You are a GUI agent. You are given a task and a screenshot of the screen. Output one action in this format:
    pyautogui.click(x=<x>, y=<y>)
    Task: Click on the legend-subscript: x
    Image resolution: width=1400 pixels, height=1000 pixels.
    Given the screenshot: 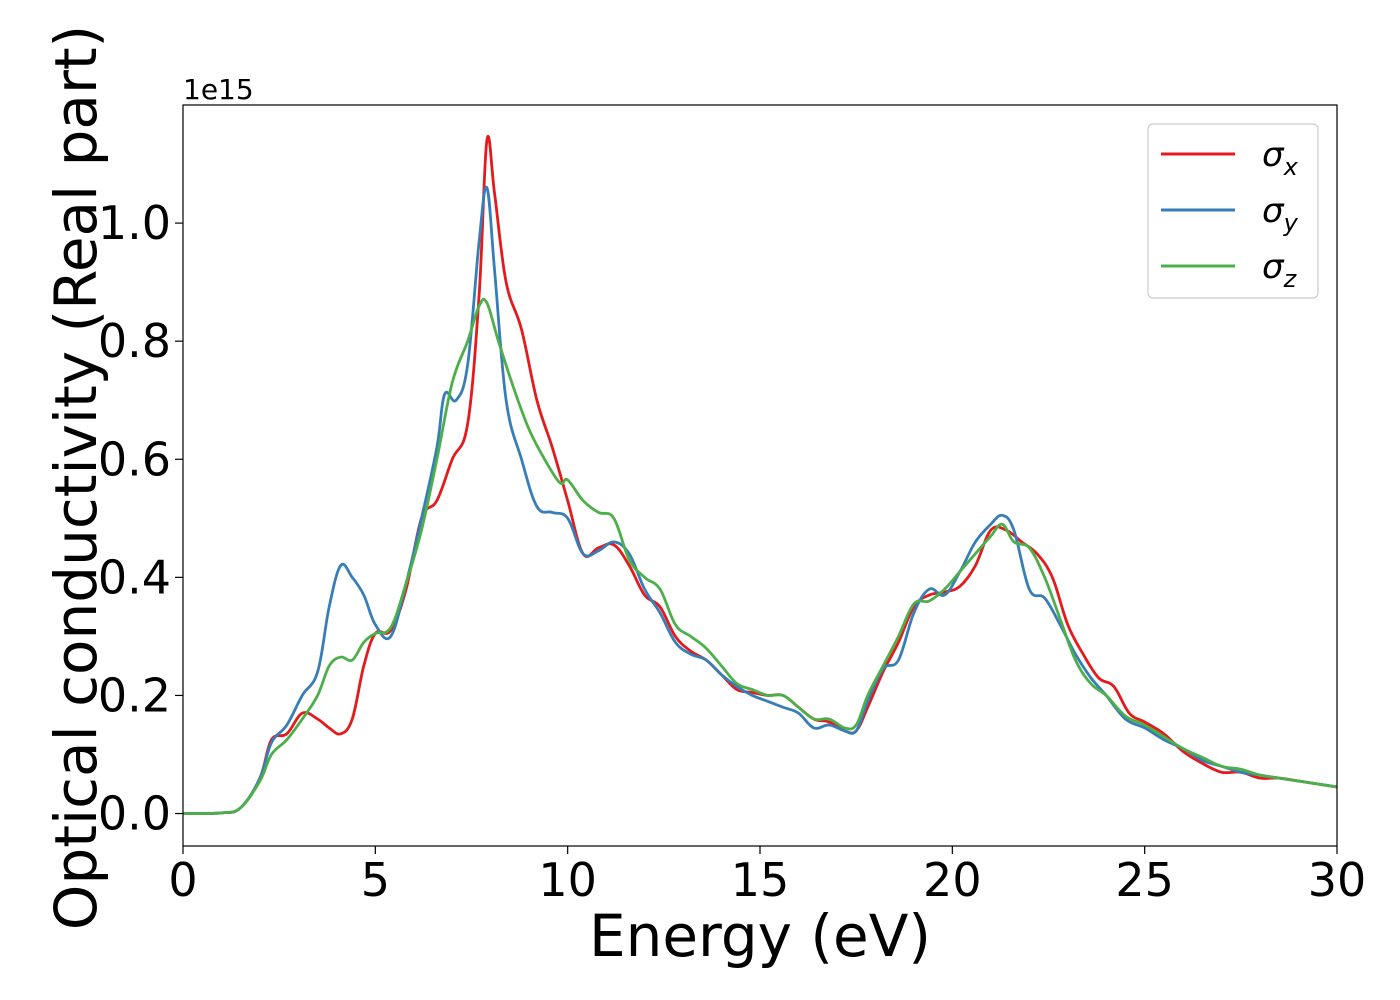 What is the action you would take?
    pyautogui.click(x=1291, y=167)
    